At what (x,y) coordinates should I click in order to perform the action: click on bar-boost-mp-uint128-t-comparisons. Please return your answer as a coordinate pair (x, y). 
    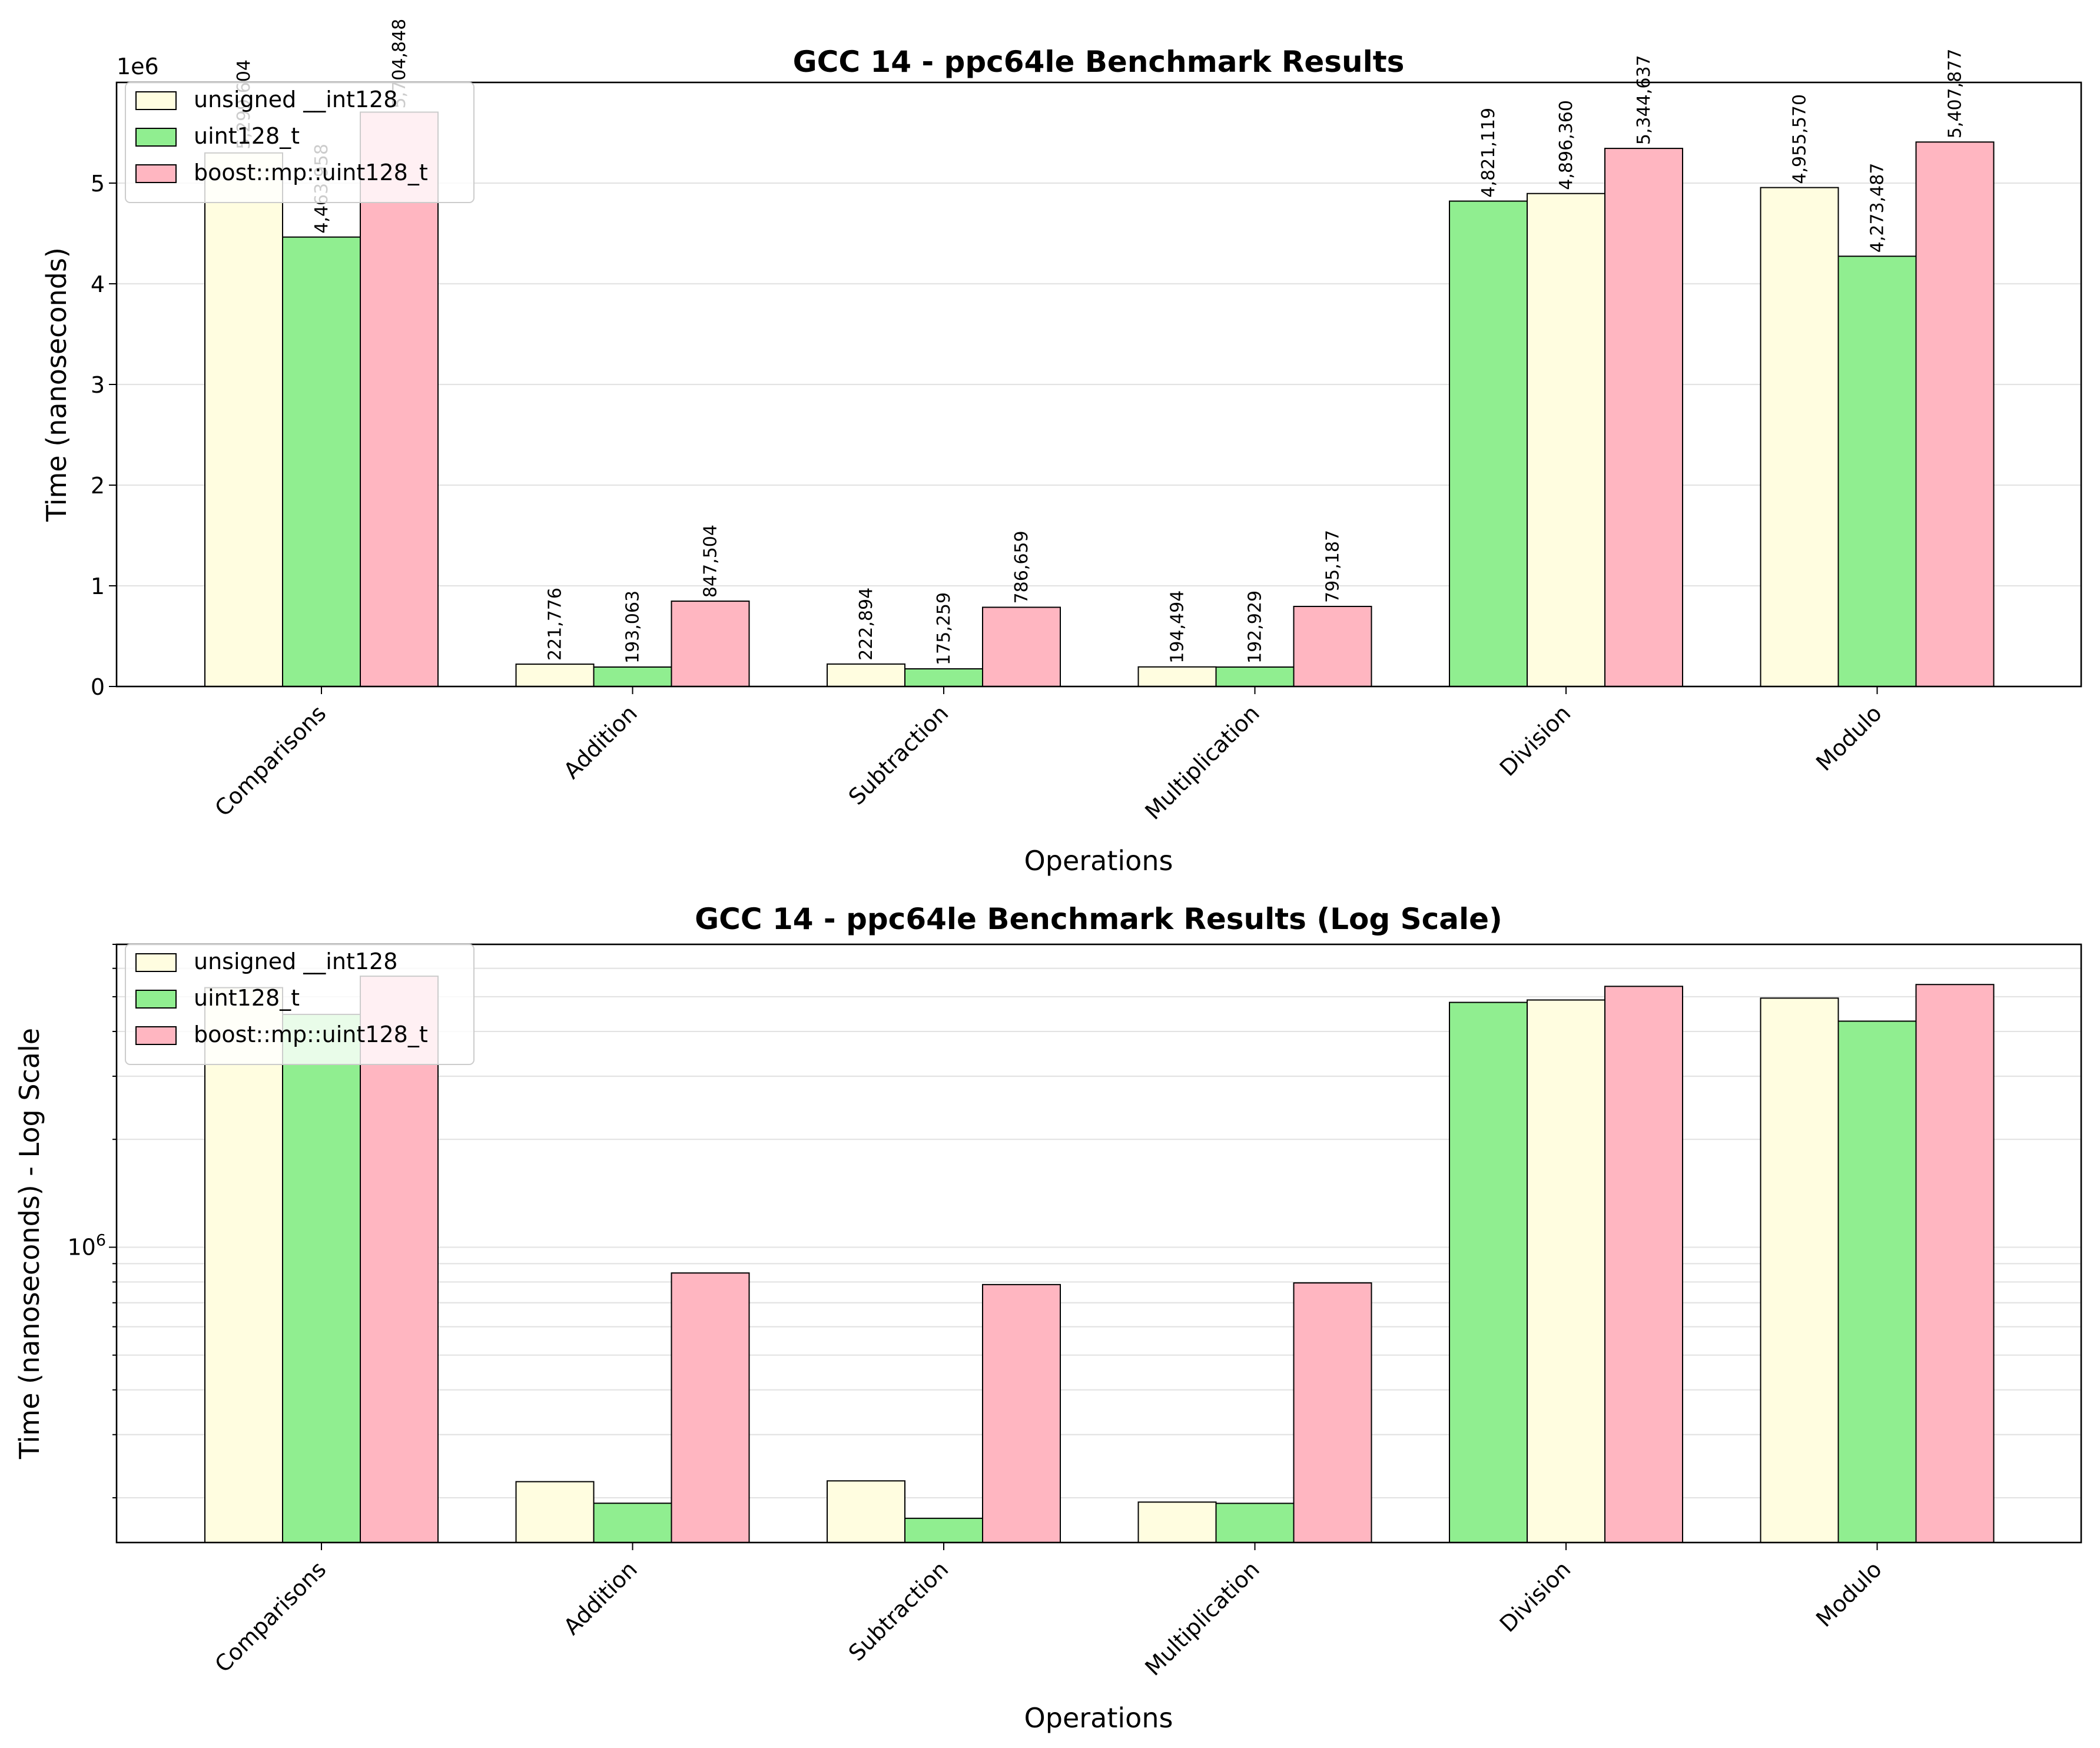
    Looking at the image, I should click on (400, 1260).